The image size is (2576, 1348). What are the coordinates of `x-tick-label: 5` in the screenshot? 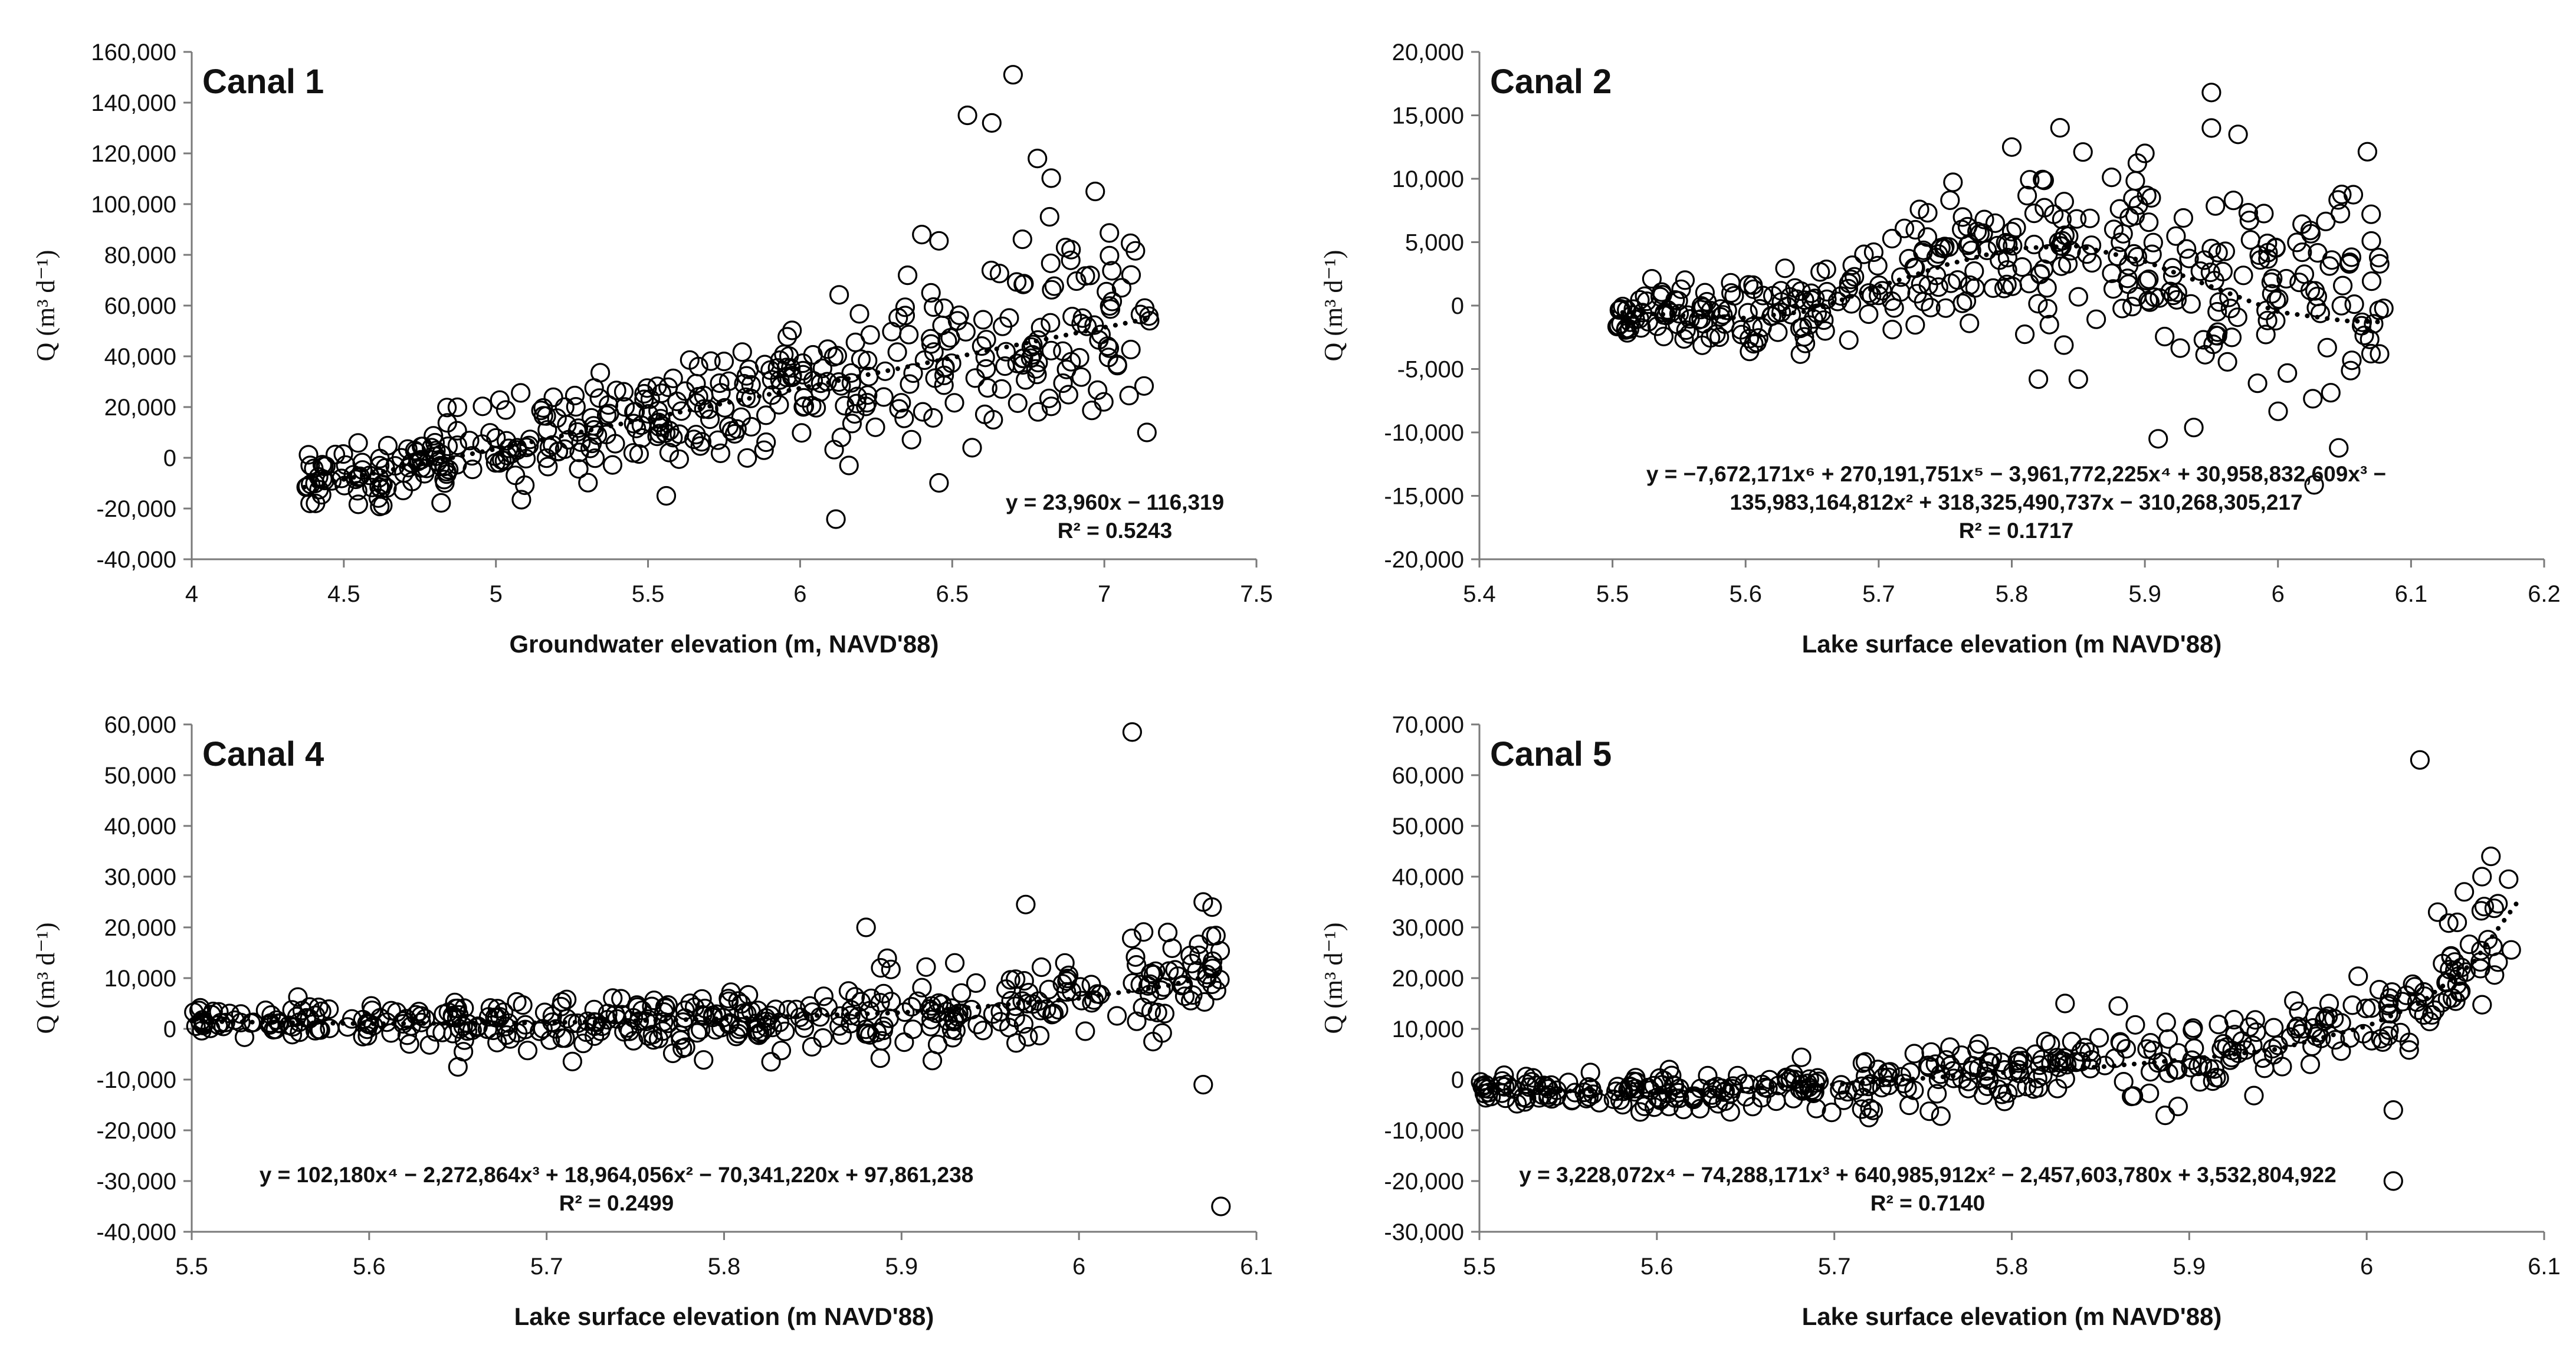 It's located at (496, 594).